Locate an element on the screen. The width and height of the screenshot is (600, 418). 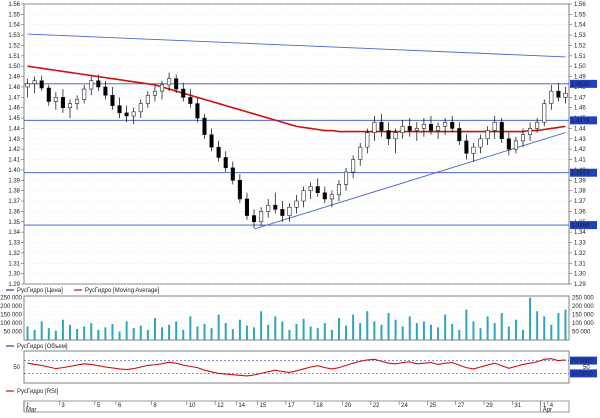
price-tick-label-right: 1.37 is located at coordinates (580, 202).